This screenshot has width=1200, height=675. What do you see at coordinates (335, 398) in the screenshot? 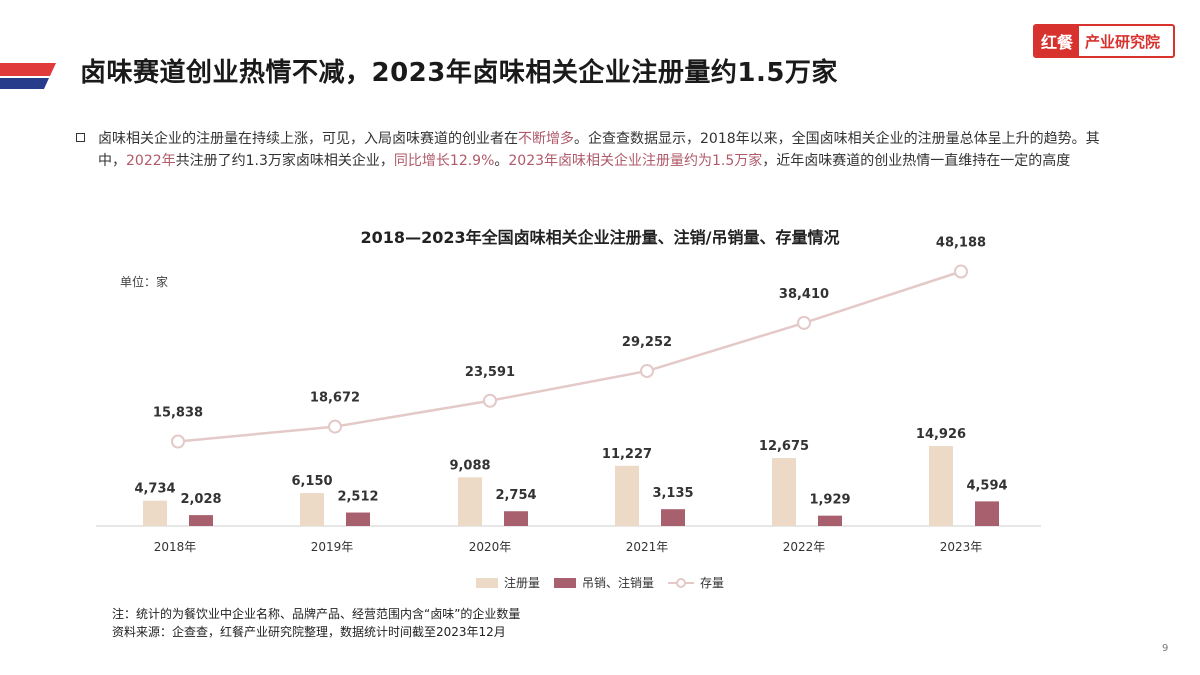
I see `stock-point-label: 18,672` at bounding box center [335, 398].